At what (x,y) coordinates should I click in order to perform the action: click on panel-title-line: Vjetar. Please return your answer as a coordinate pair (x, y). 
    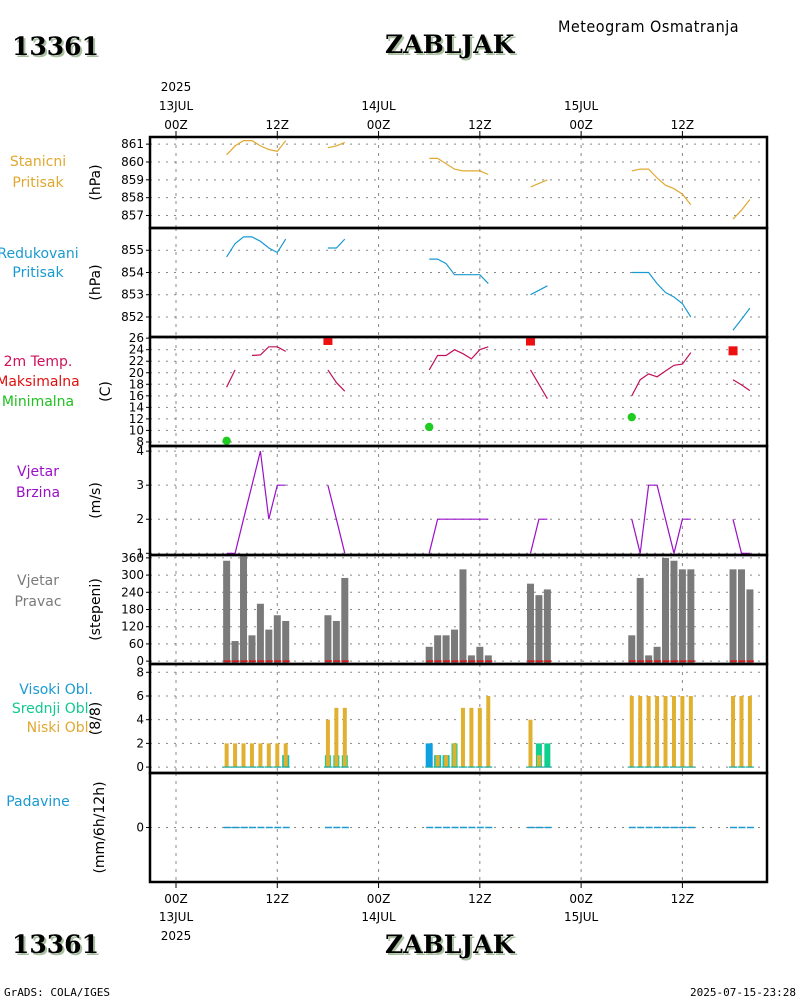
    Looking at the image, I should click on (38, 581).